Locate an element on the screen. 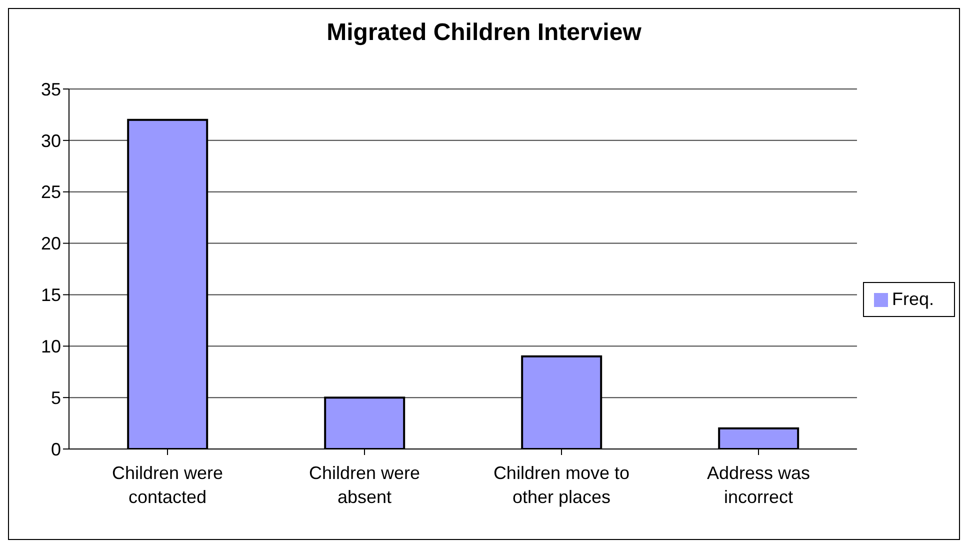 The width and height of the screenshot is (968, 547). legend-label: Freq. is located at coordinates (913, 298).